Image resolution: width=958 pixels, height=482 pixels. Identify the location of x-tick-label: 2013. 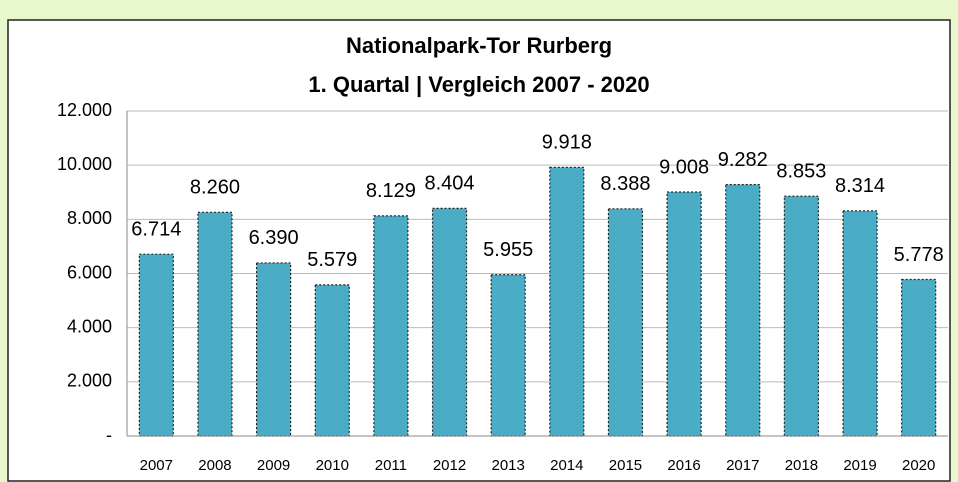
(507, 465).